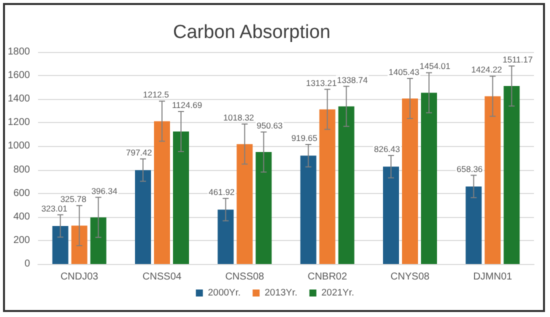 The width and height of the screenshot is (550, 317). Describe the element at coordinates (19, 99) in the screenshot. I see `y-tick-label: 1400` at that location.